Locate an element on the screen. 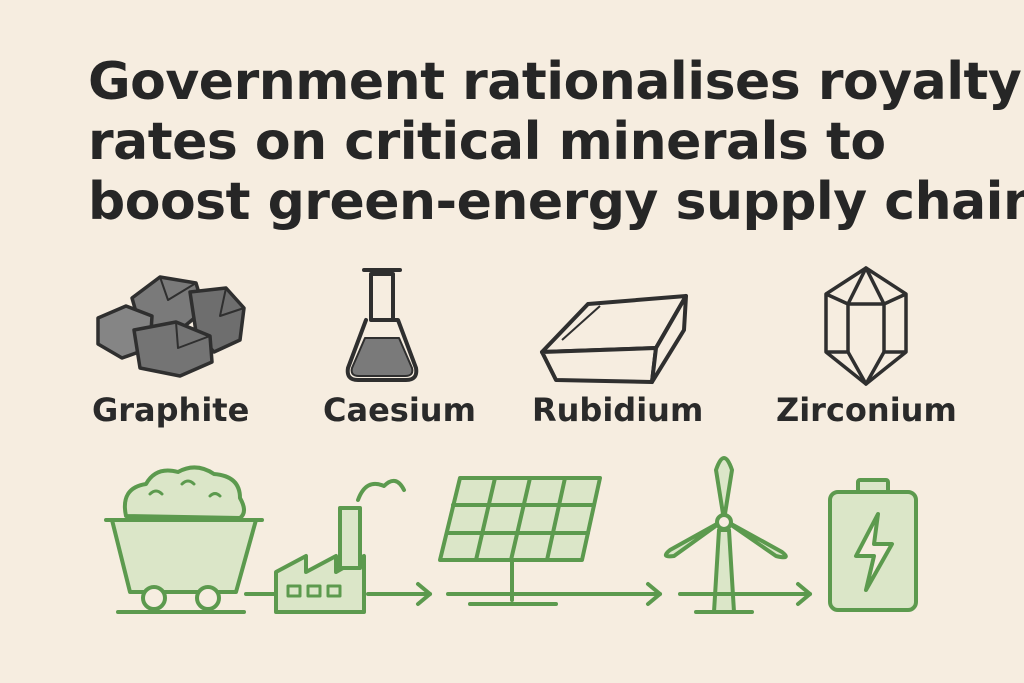  factory-icon is located at coordinates (340, 546).